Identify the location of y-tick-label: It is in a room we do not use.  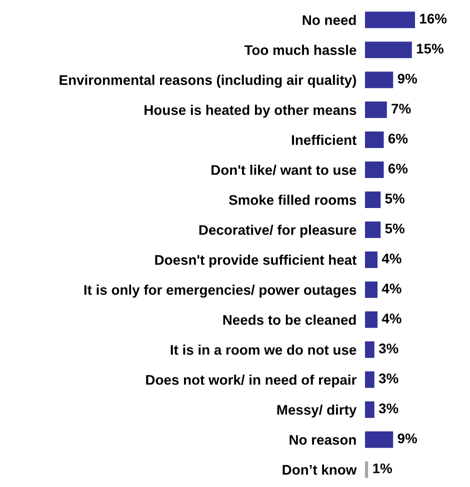
(263, 349).